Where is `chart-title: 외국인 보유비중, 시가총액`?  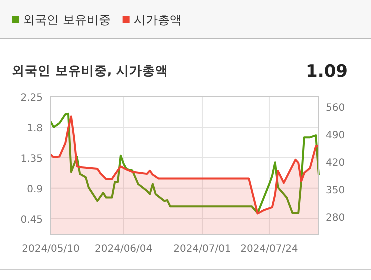 chart-title: 외국인 보유비중, 시가총액 is located at coordinates (90, 70).